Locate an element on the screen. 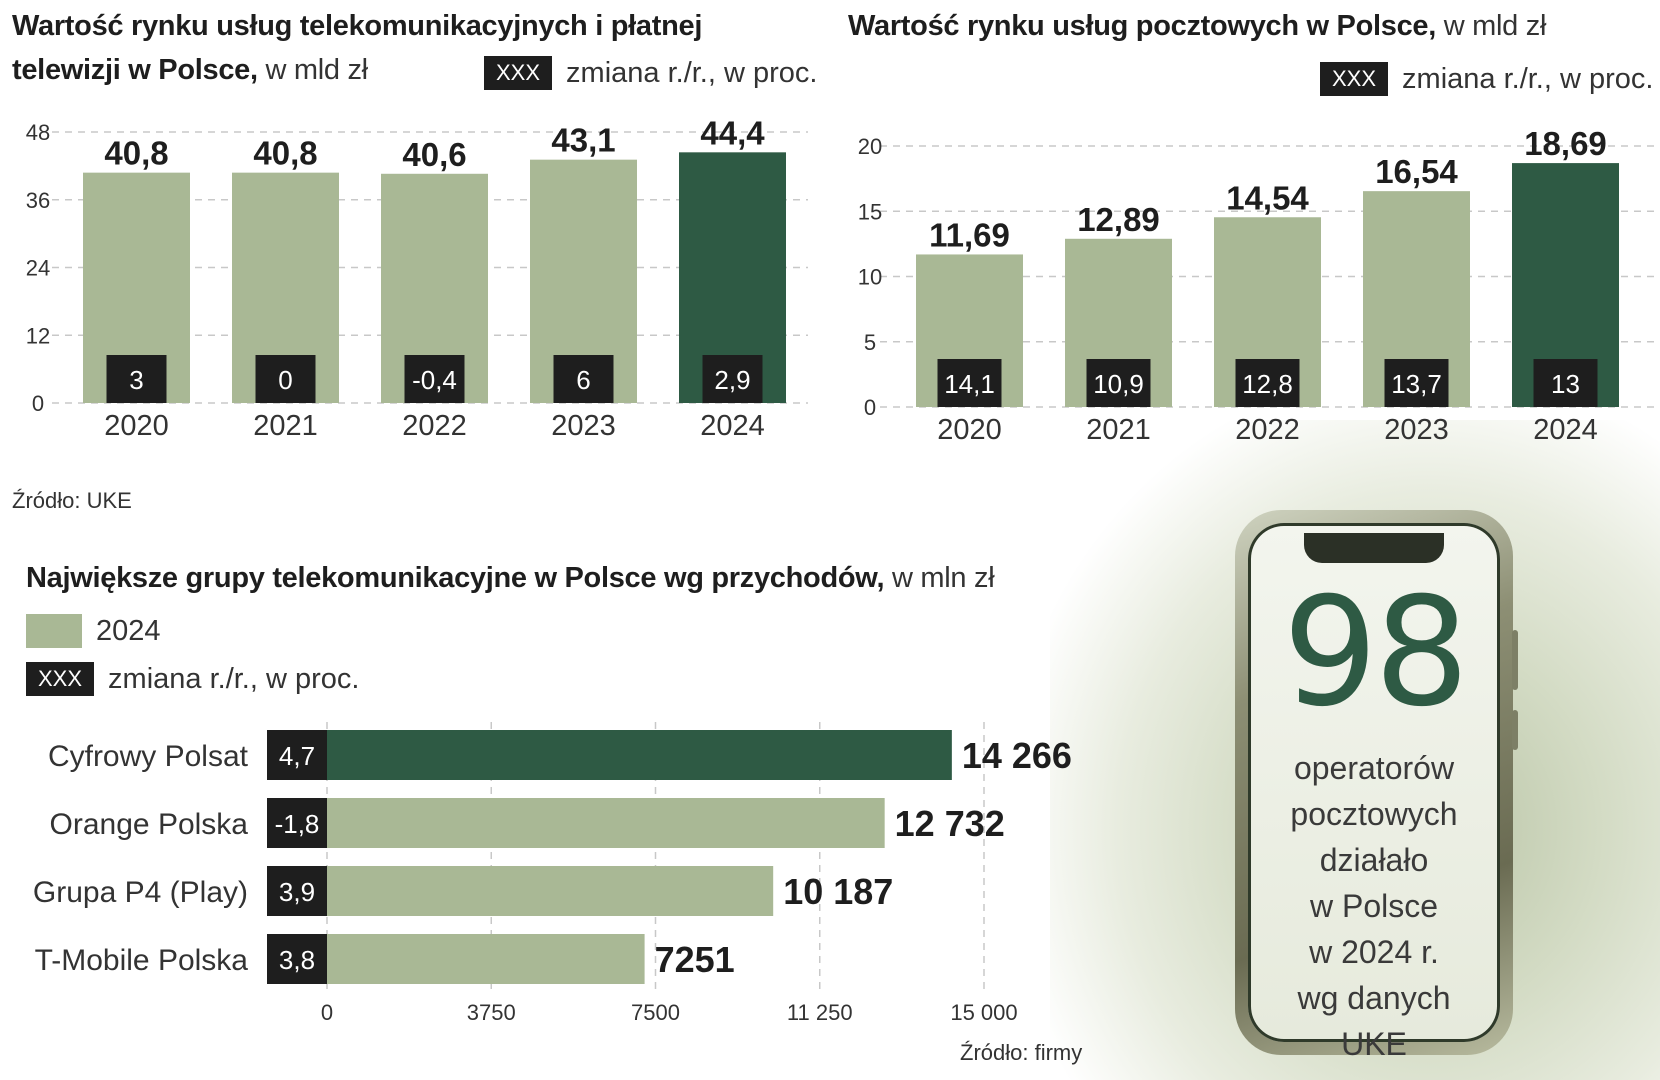 The image size is (1660, 1080). phone-side-button is located at coordinates (1515, 660).